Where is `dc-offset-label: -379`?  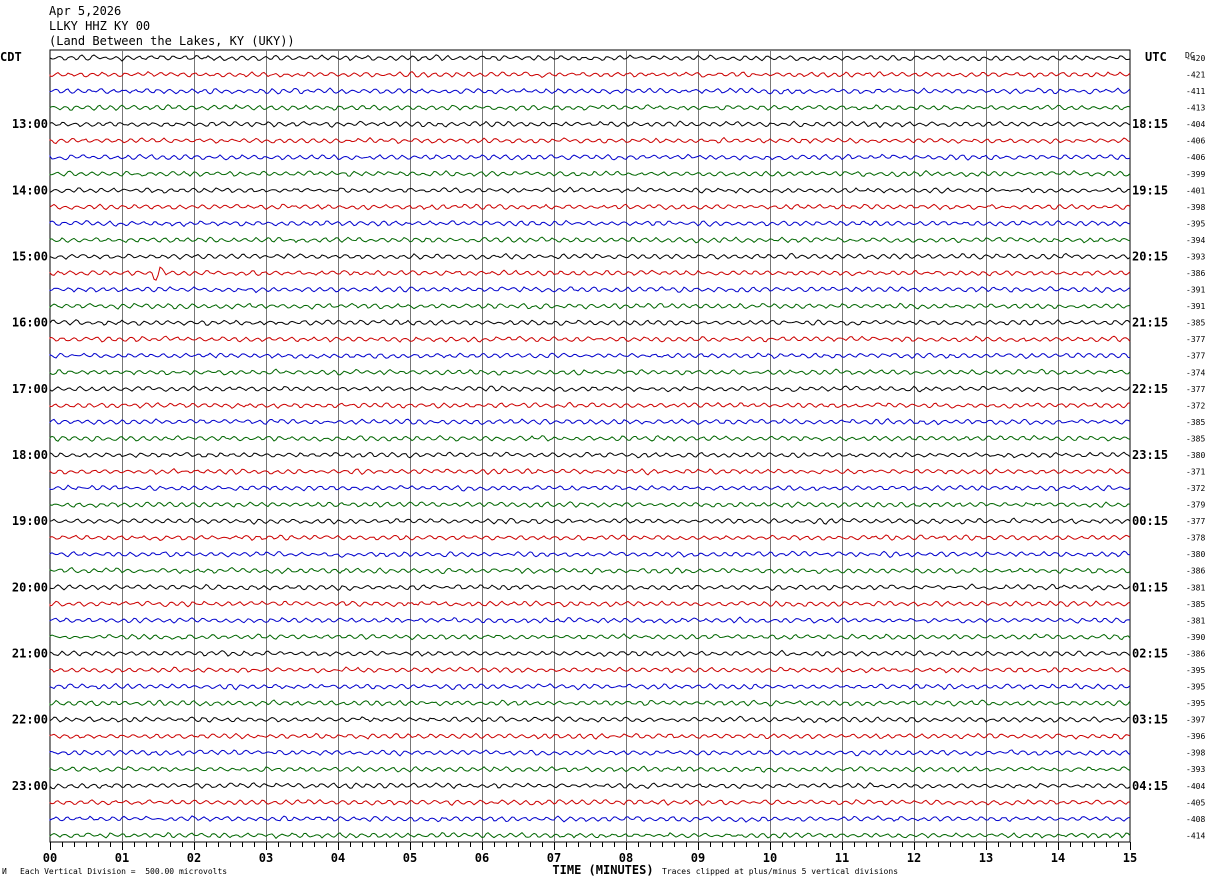 dc-offset-label: -379 is located at coordinates (1195, 505).